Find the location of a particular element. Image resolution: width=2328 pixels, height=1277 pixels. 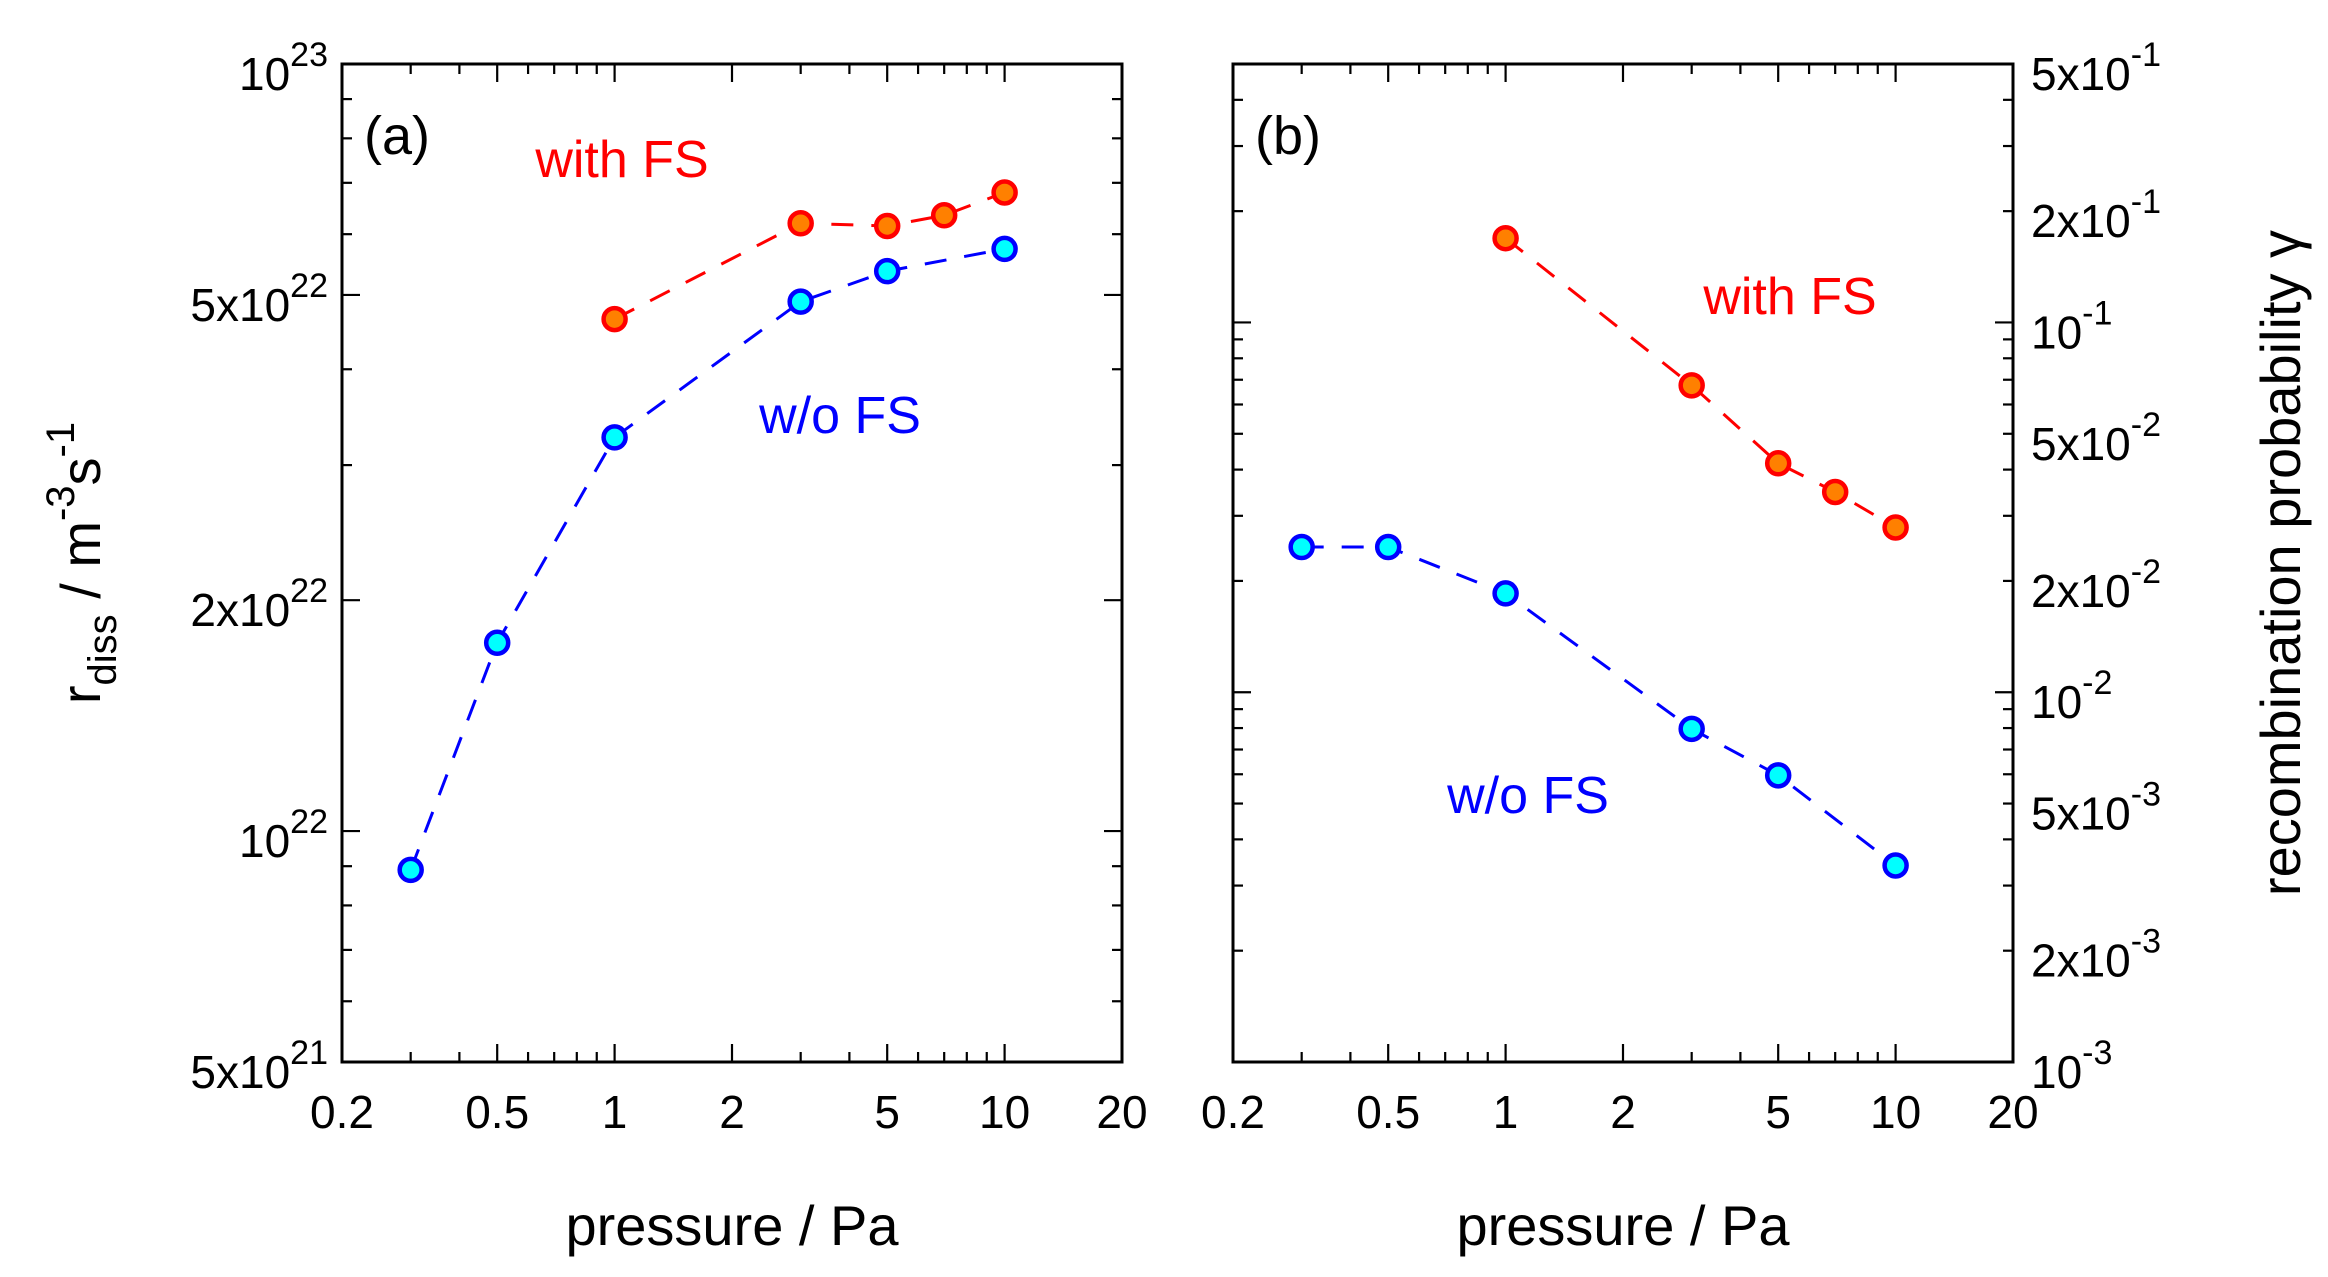

y-tick-label: 2x10²² is located at coordinates (259, 604).